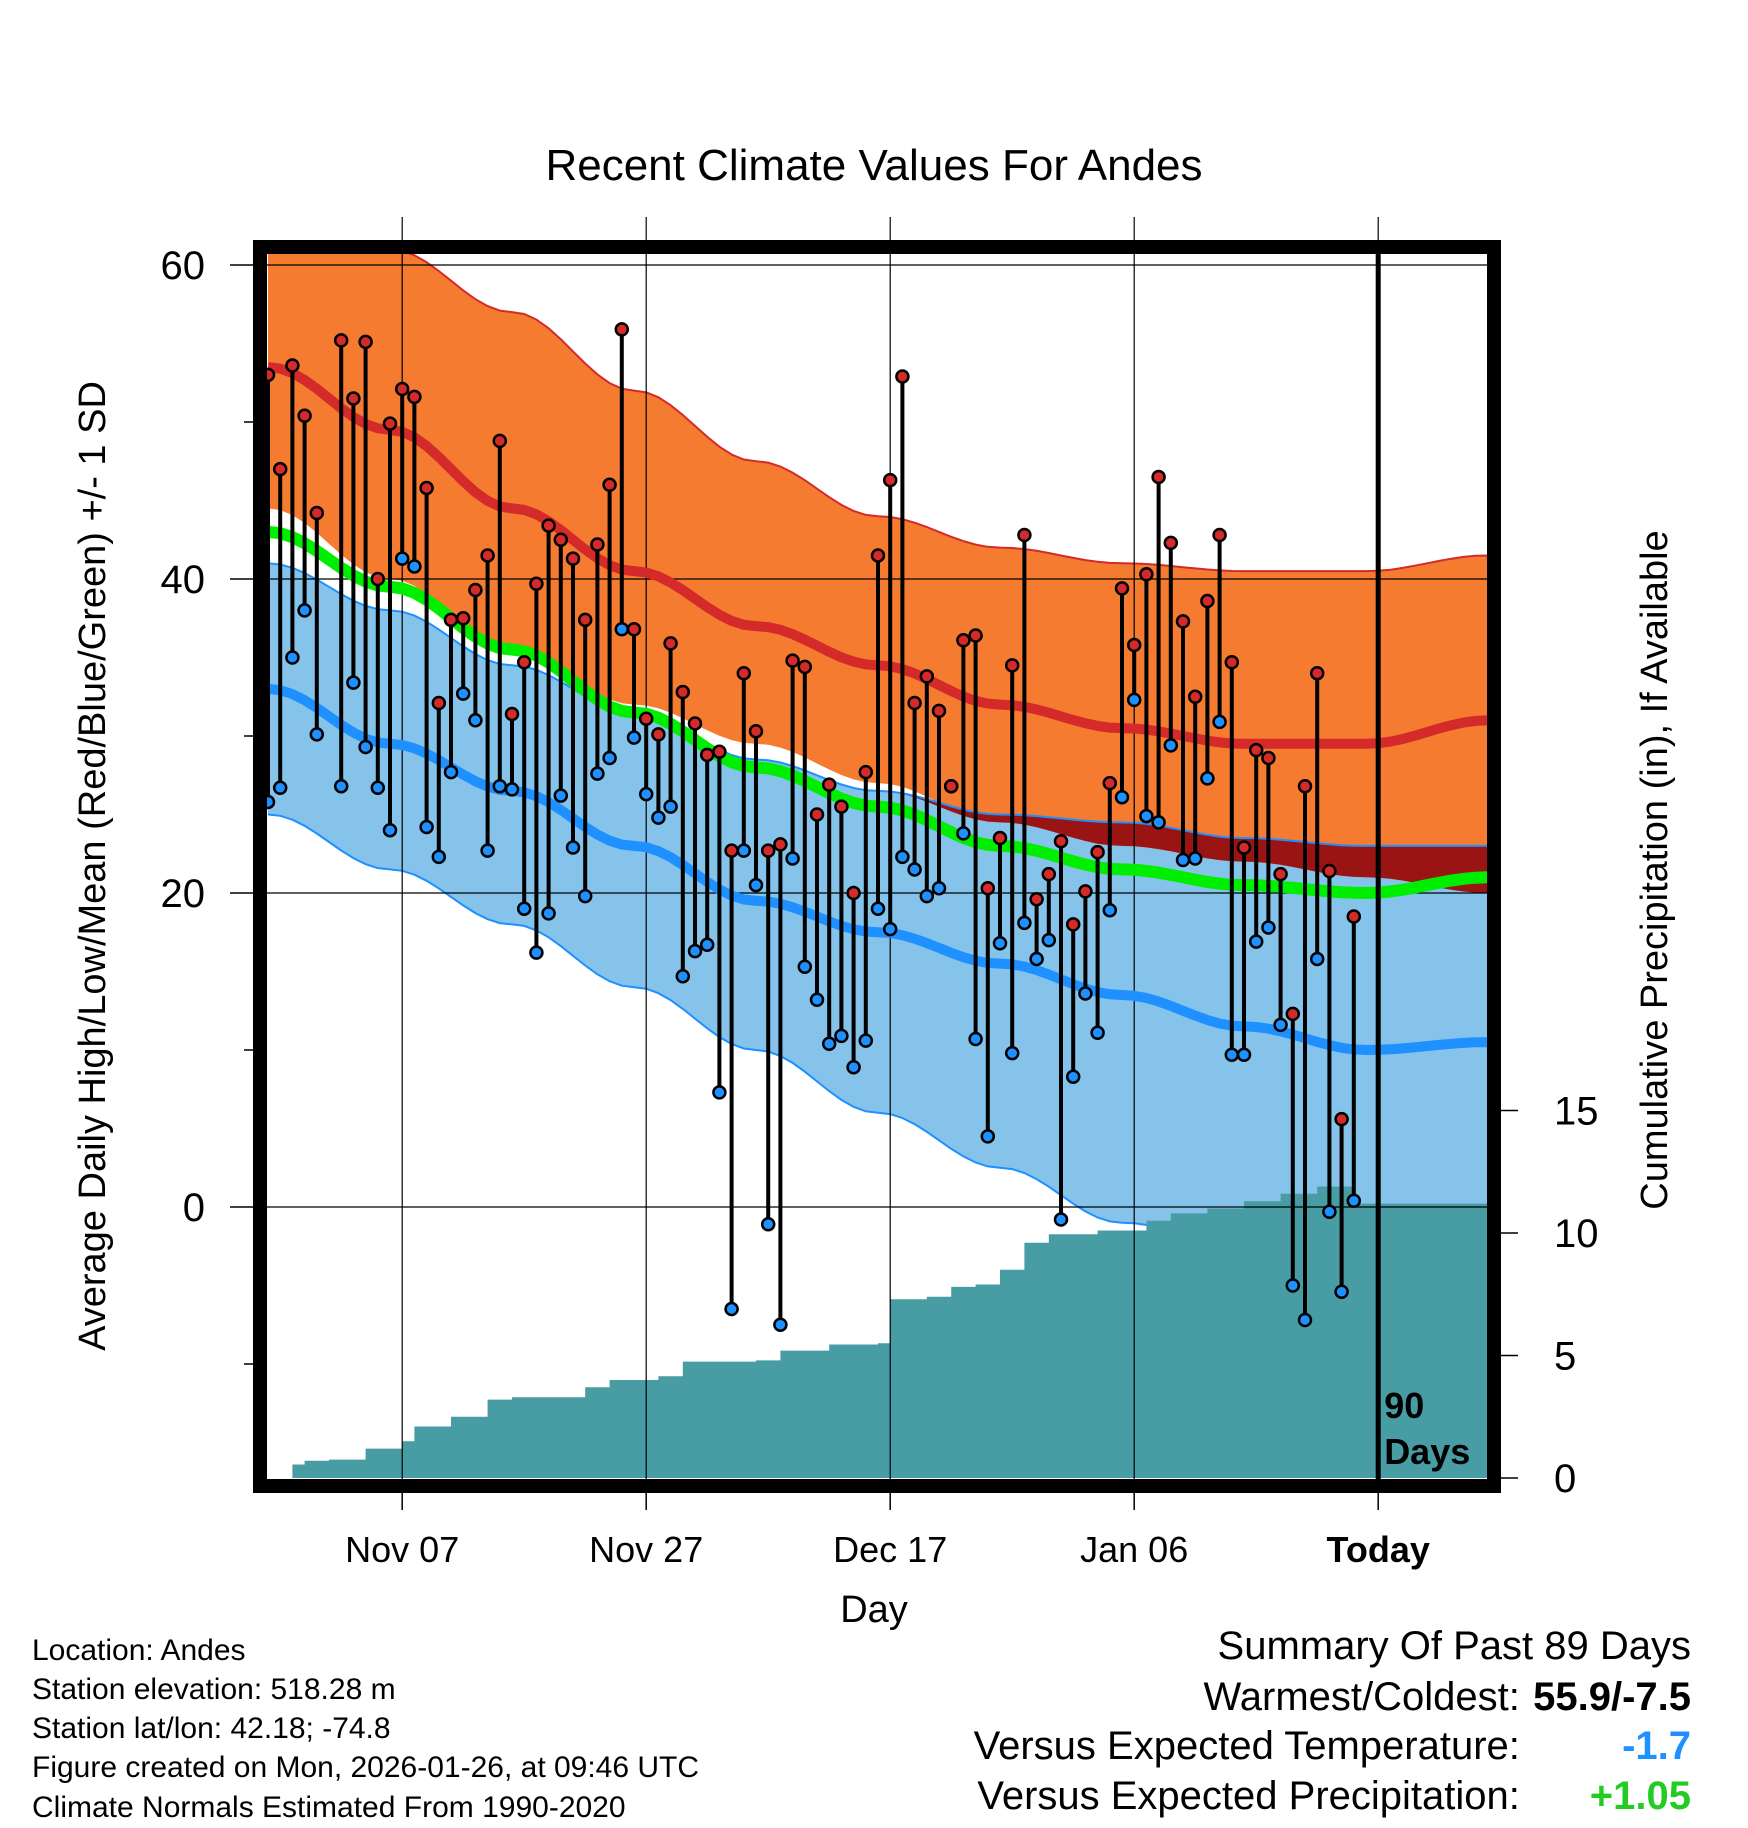  Describe the element at coordinates (646, 1549) in the screenshot. I see `x-tick-label: Nov 27` at that location.